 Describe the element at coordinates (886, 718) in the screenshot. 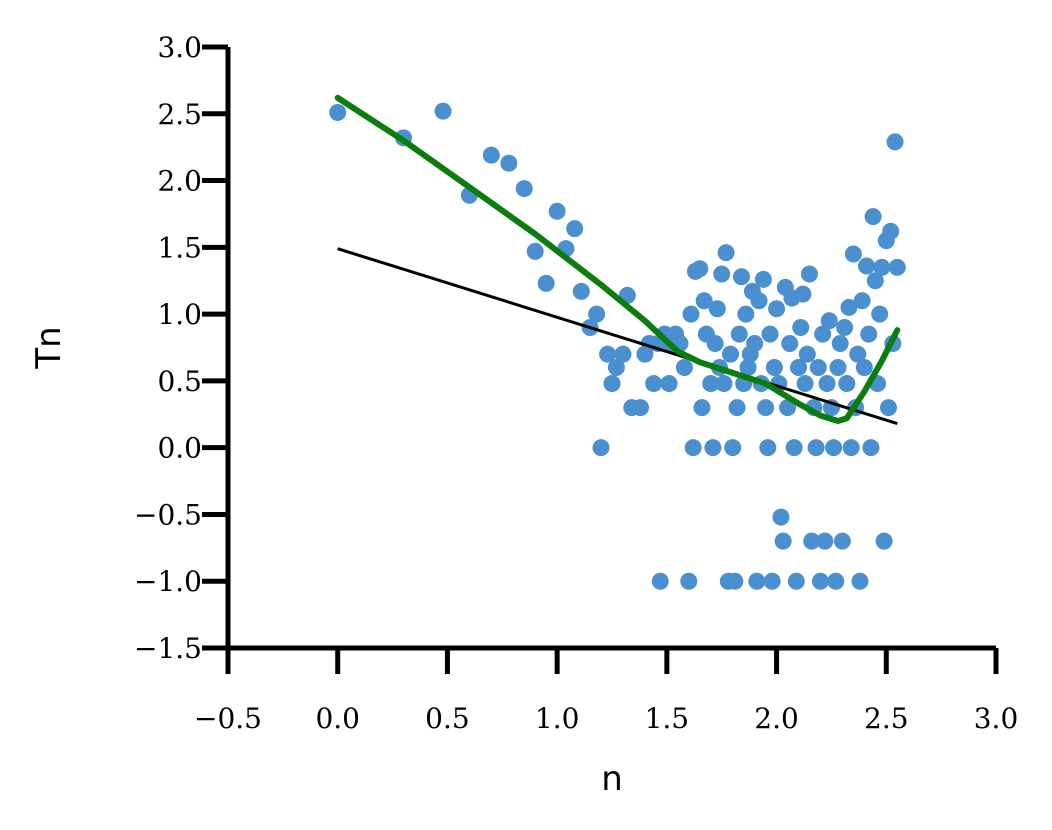

I see `x-tick-label: 2.5` at that location.